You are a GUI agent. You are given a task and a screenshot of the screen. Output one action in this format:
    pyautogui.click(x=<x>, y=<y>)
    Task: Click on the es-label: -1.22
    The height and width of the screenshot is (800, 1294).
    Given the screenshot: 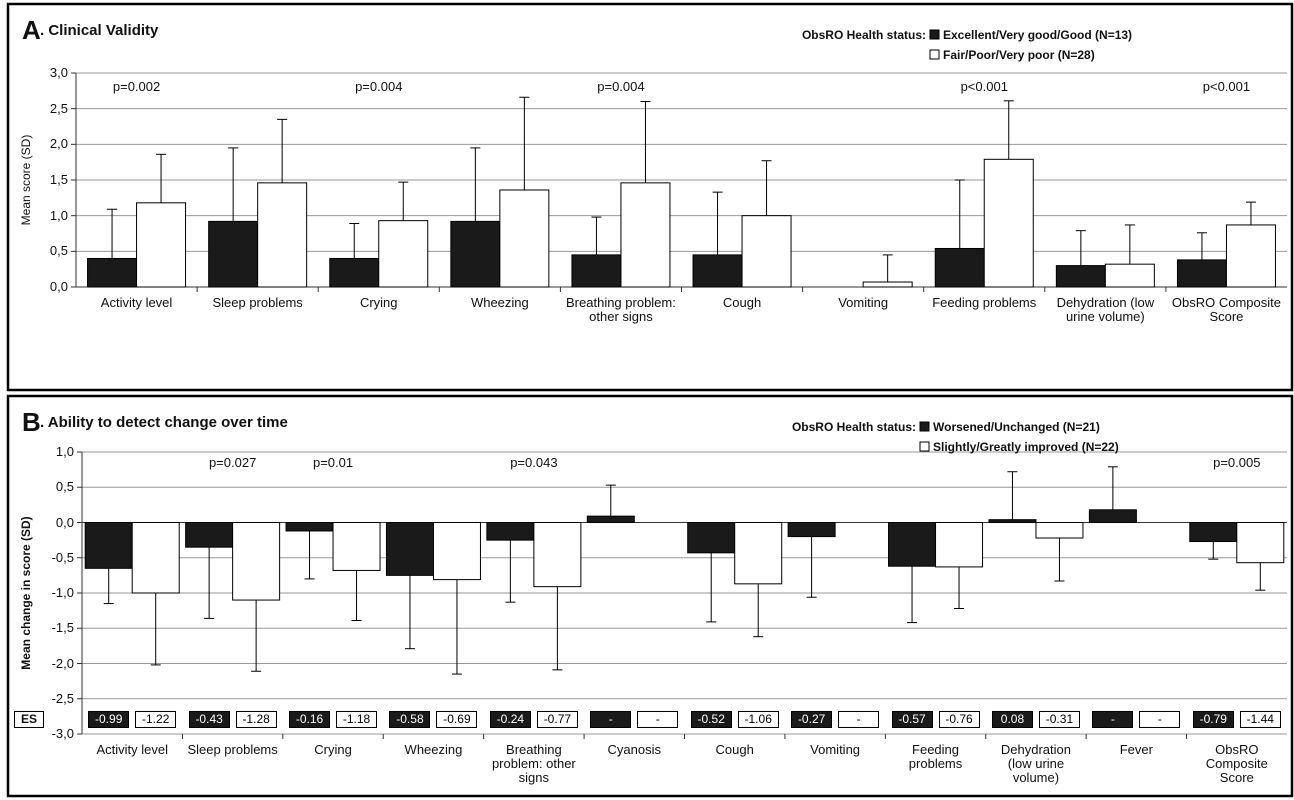 What is the action you would take?
    pyautogui.click(x=156, y=719)
    